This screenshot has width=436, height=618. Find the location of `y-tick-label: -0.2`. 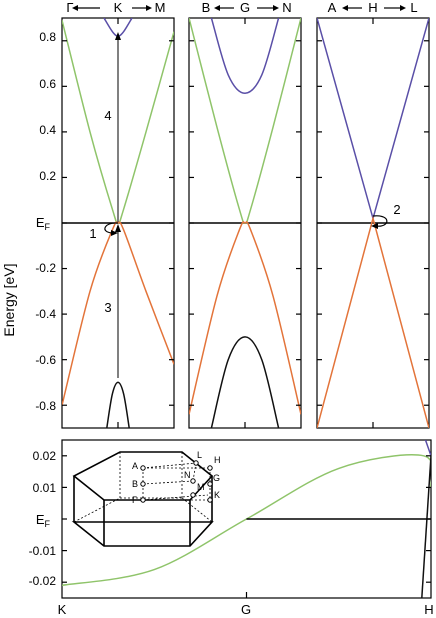

y-tick-label: -0.2 is located at coordinates (45, 268).